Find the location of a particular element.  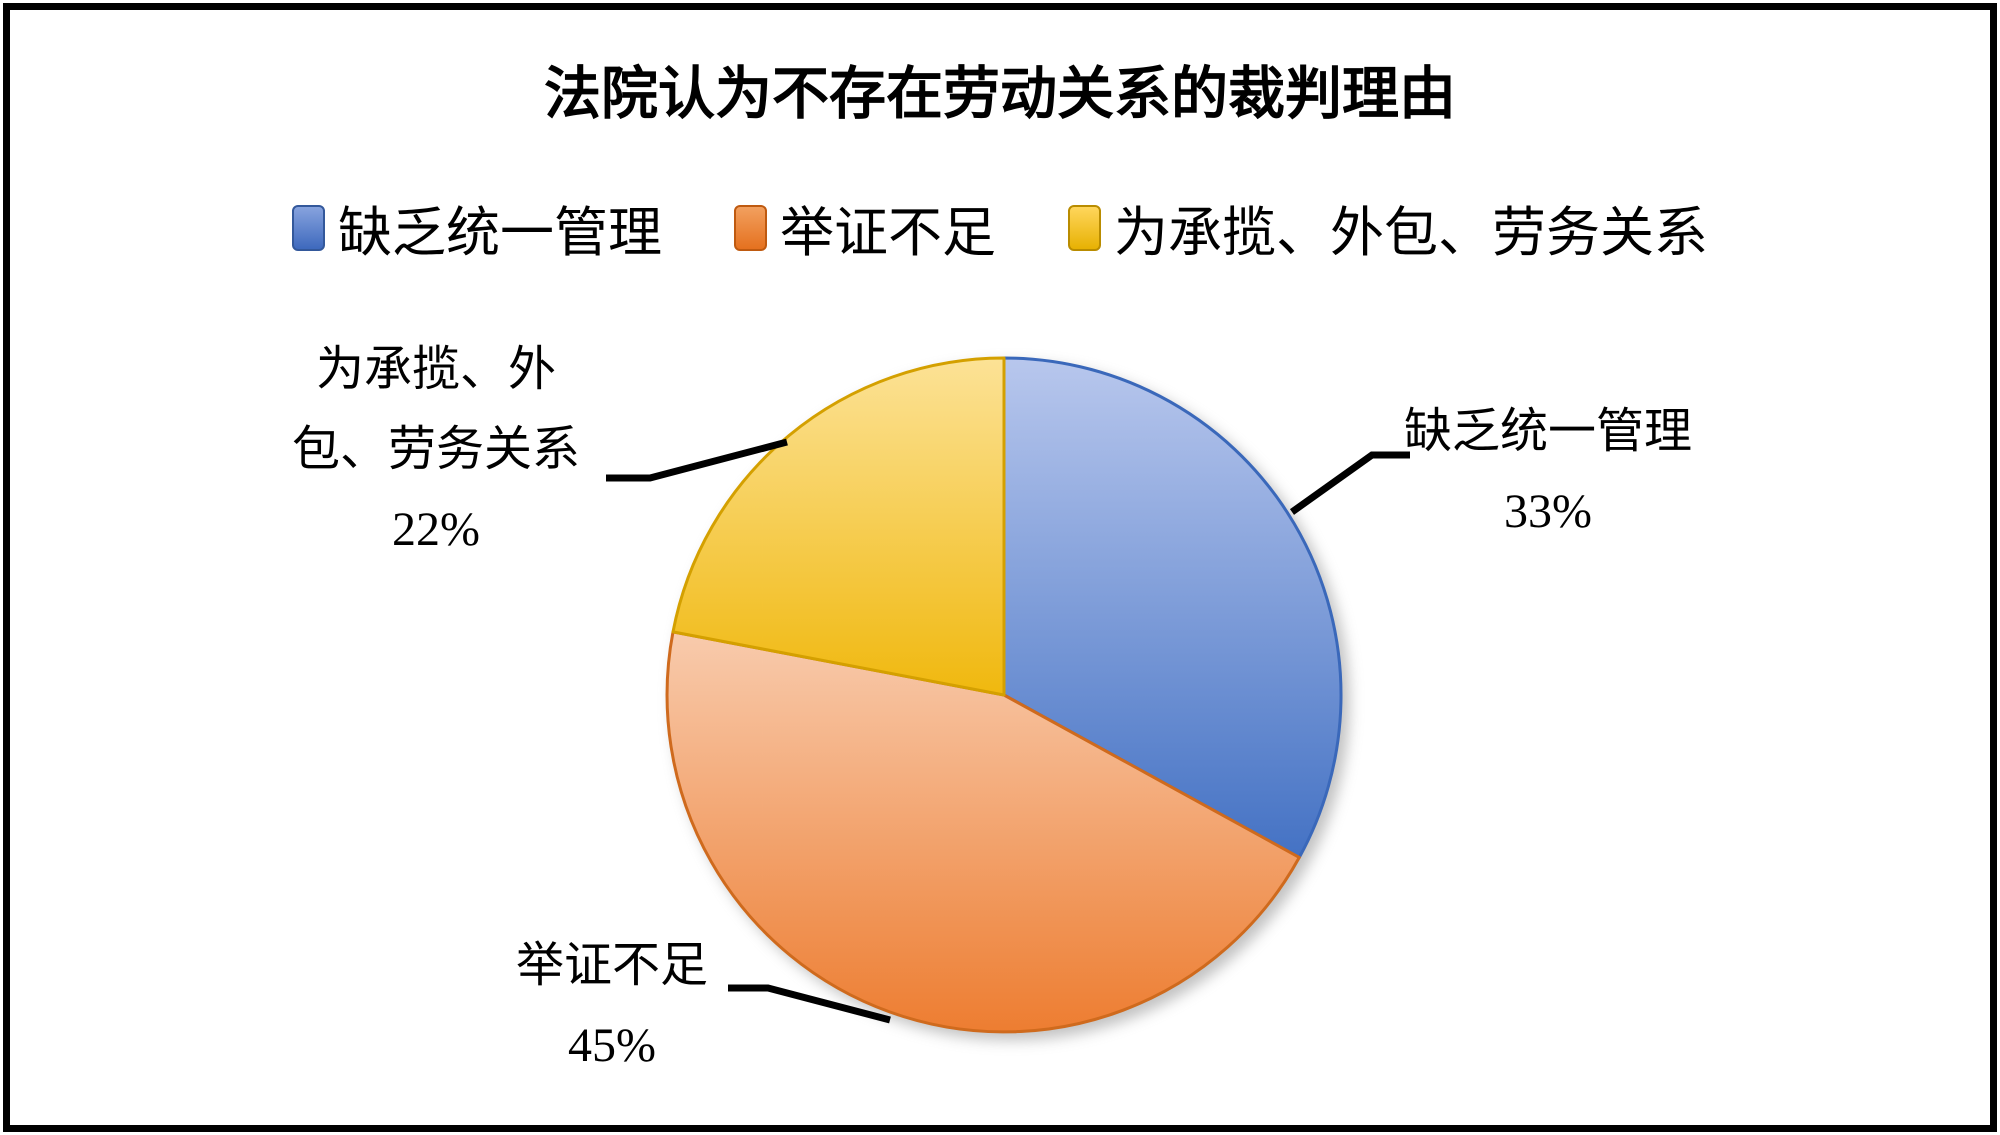

callout-line: 包、劳务关系 is located at coordinates (435, 449).